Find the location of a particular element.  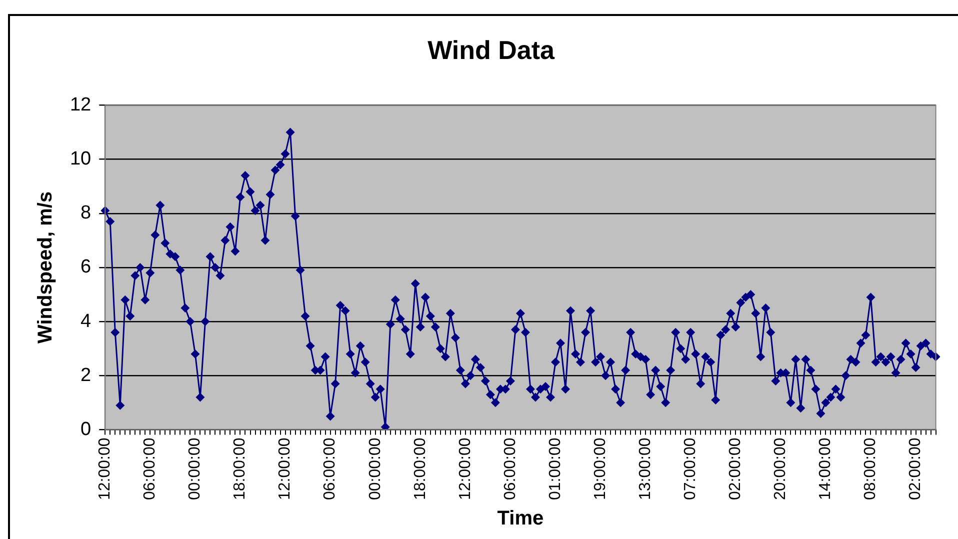

y-axis-title: Windspeed, m/s is located at coordinates (45, 267).